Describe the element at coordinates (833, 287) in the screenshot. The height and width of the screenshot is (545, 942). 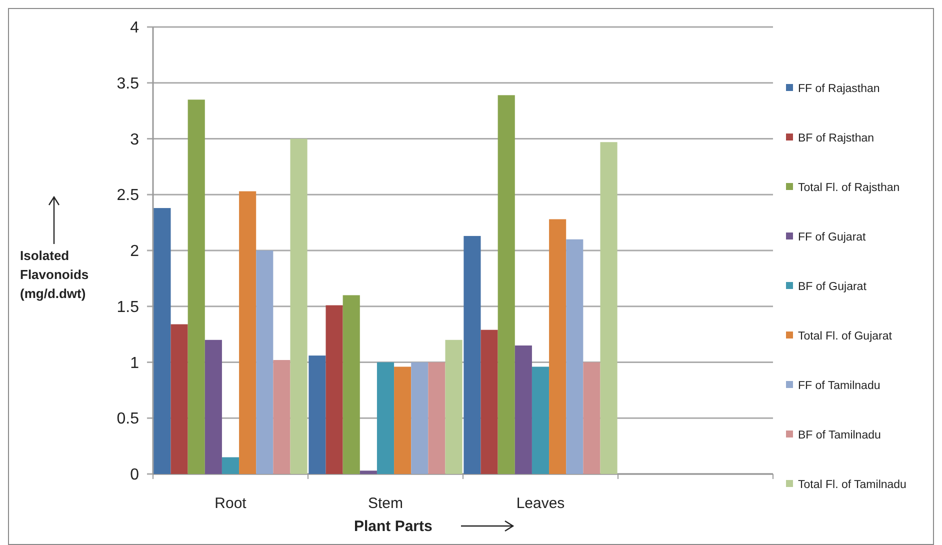
I see `legend-label: BF of Gujarat` at that location.